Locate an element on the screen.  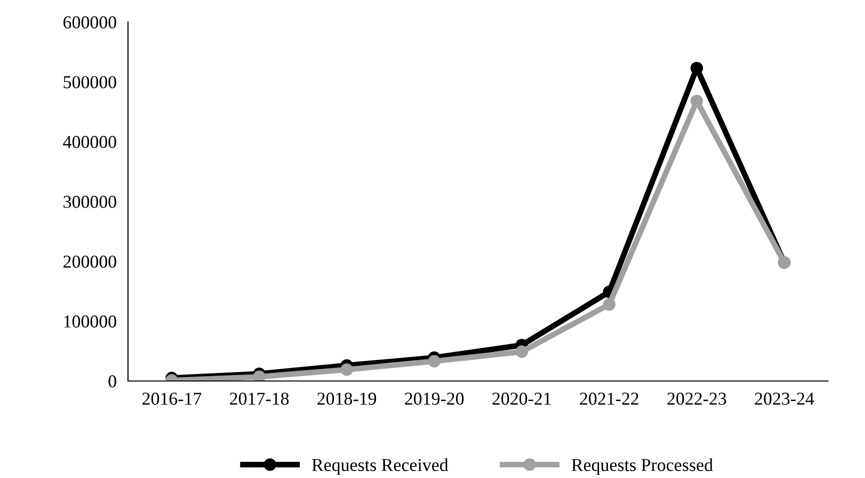
y-tick-label: 100000 is located at coordinates (90, 321).